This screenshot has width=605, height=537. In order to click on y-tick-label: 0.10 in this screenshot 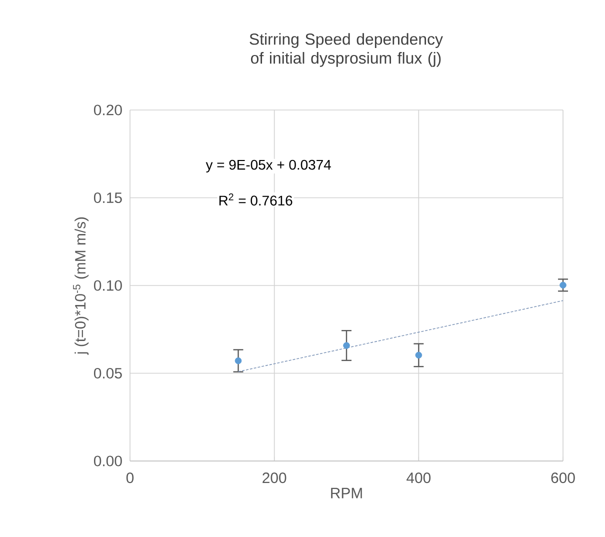, I will do `click(108, 285)`.